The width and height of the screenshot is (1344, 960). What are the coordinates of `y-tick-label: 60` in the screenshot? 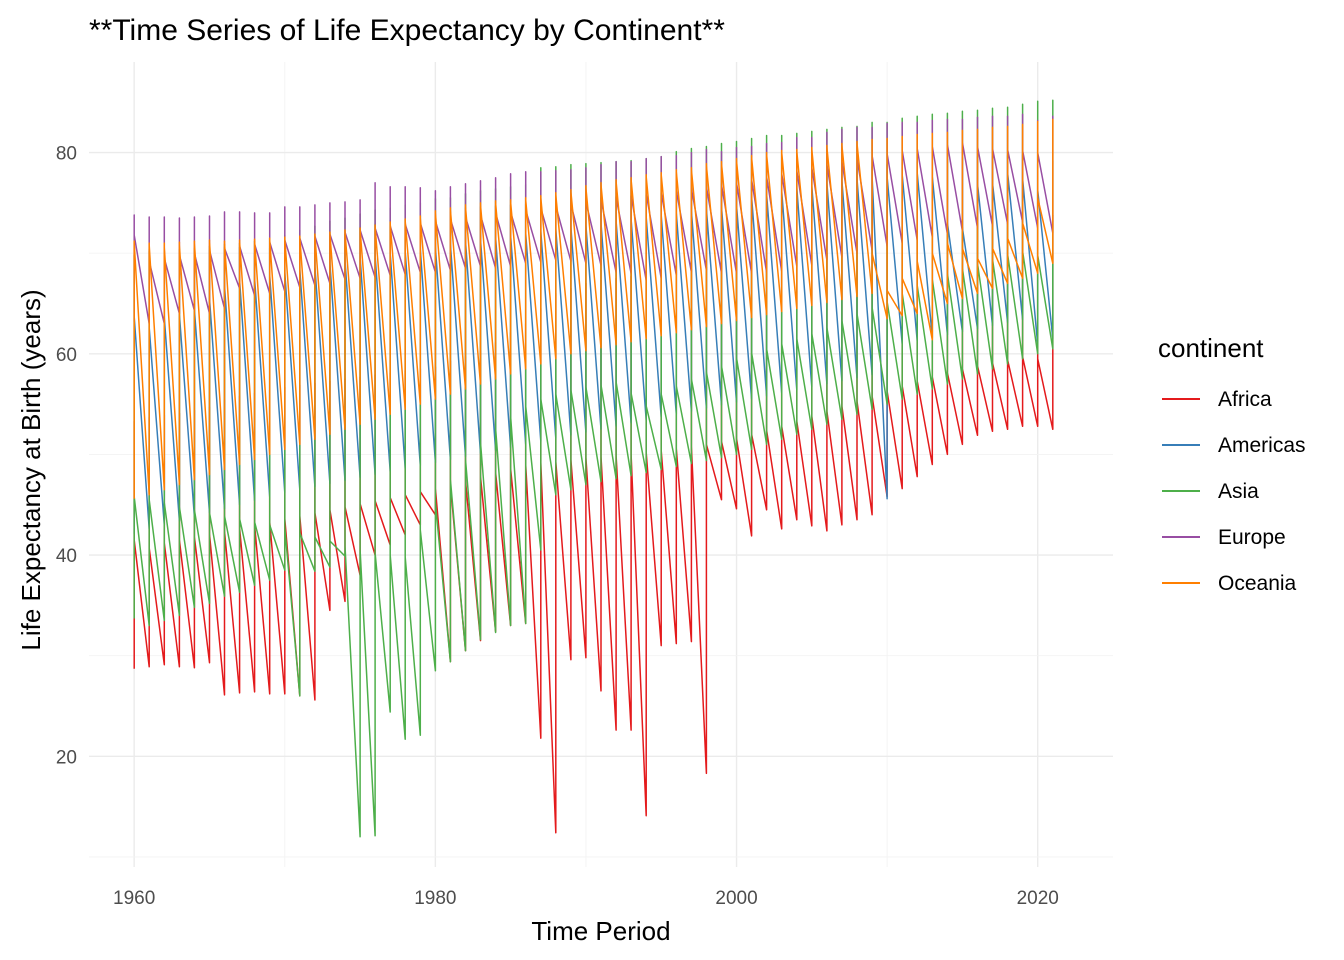 It's located at (66, 355).